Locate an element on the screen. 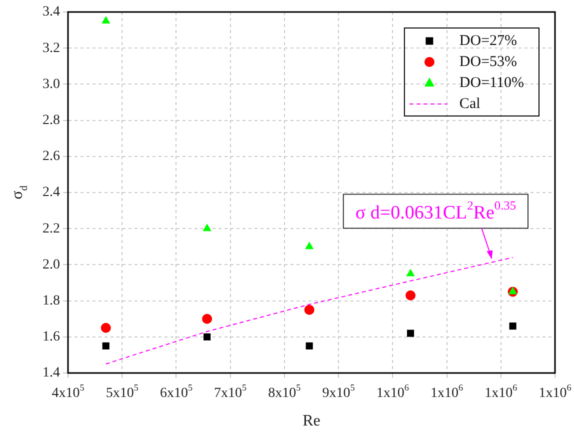 The image size is (574, 435). y-tick-label: 3.0 is located at coordinates (51, 84).